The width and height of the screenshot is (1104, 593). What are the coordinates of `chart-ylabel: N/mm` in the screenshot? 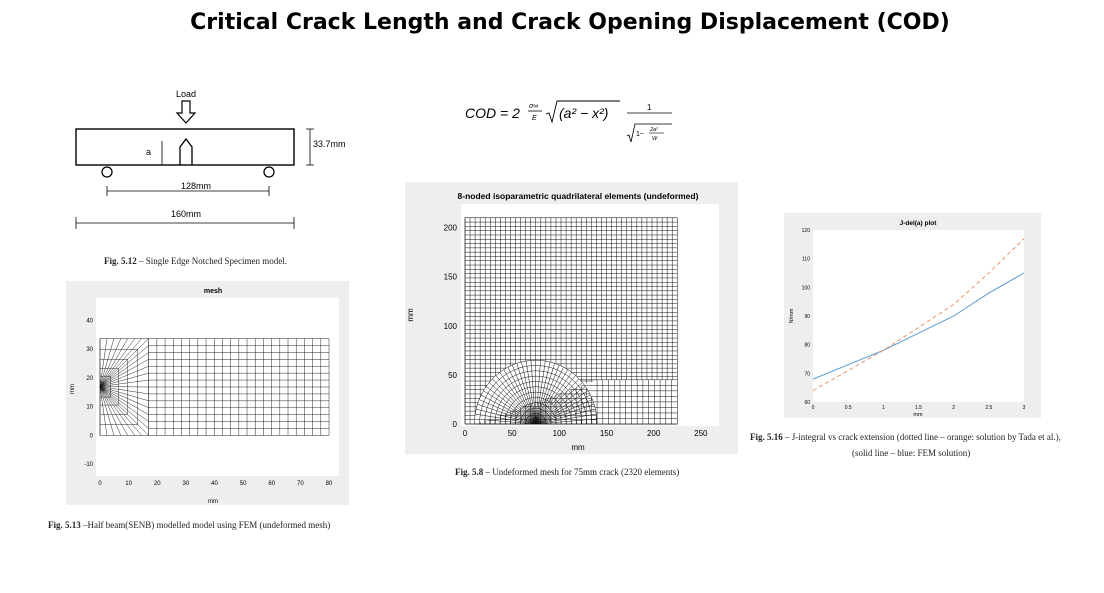 It's located at (792, 315).